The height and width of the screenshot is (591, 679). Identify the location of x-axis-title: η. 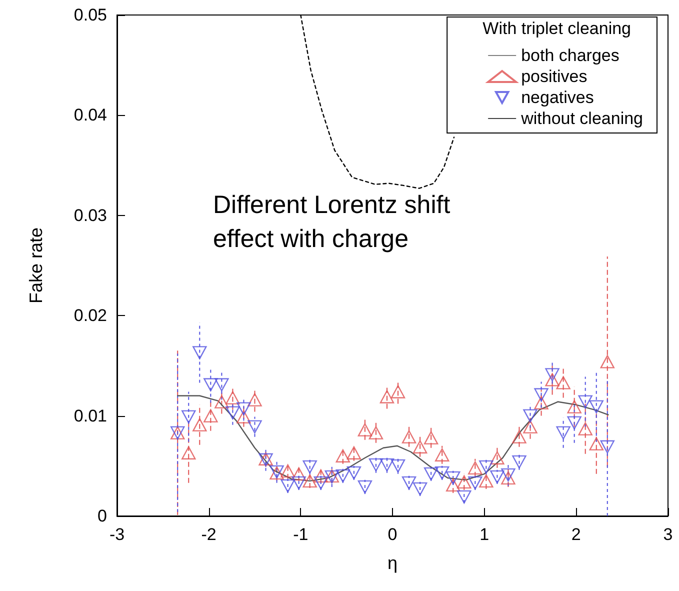
(392, 563).